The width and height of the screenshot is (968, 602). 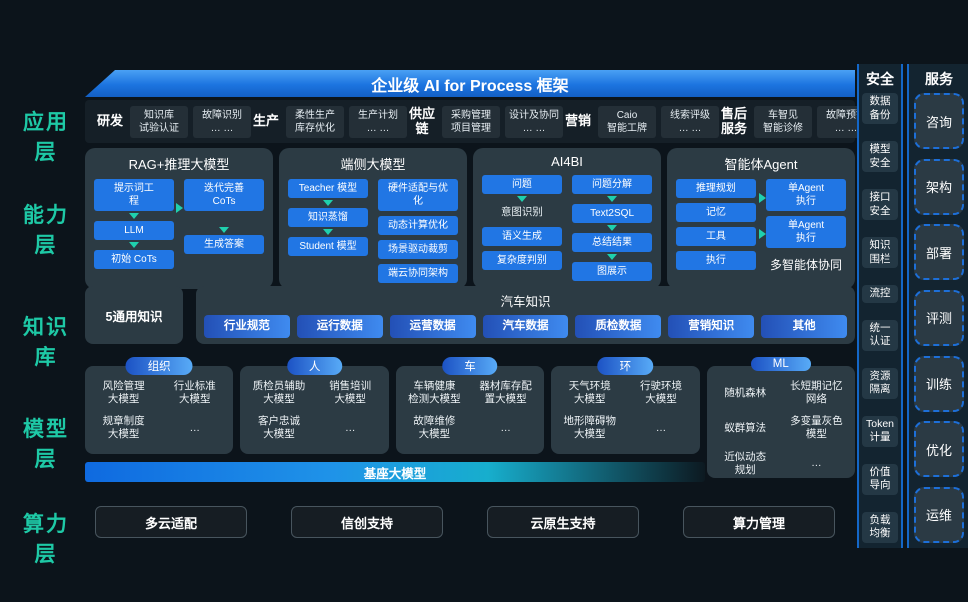 What do you see at coordinates (46, 342) in the screenshot?
I see `layer-label-knowledge: 知识库` at bounding box center [46, 342].